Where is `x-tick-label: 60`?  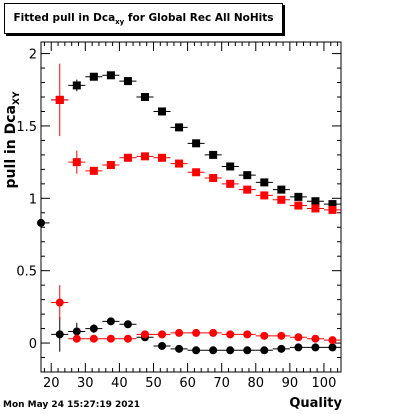
x-tick-label: 60 is located at coordinates (187, 383).